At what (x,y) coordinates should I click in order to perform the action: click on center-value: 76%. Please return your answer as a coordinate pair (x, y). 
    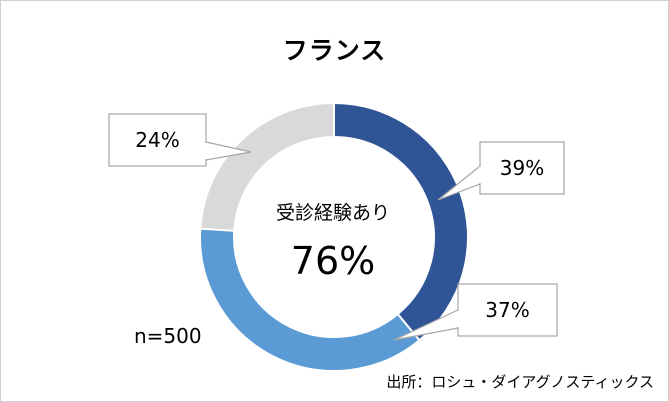
    Looking at the image, I should click on (333, 261).